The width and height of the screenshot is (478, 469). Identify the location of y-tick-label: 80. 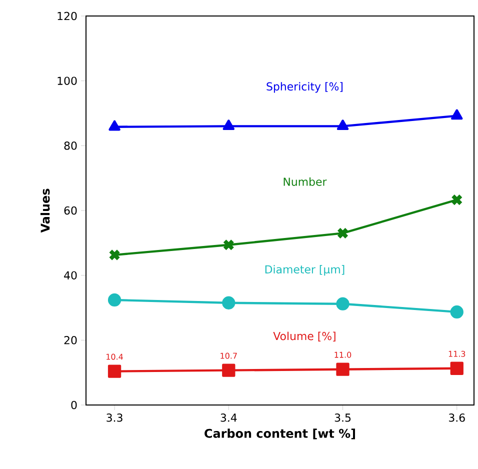
(70, 146).